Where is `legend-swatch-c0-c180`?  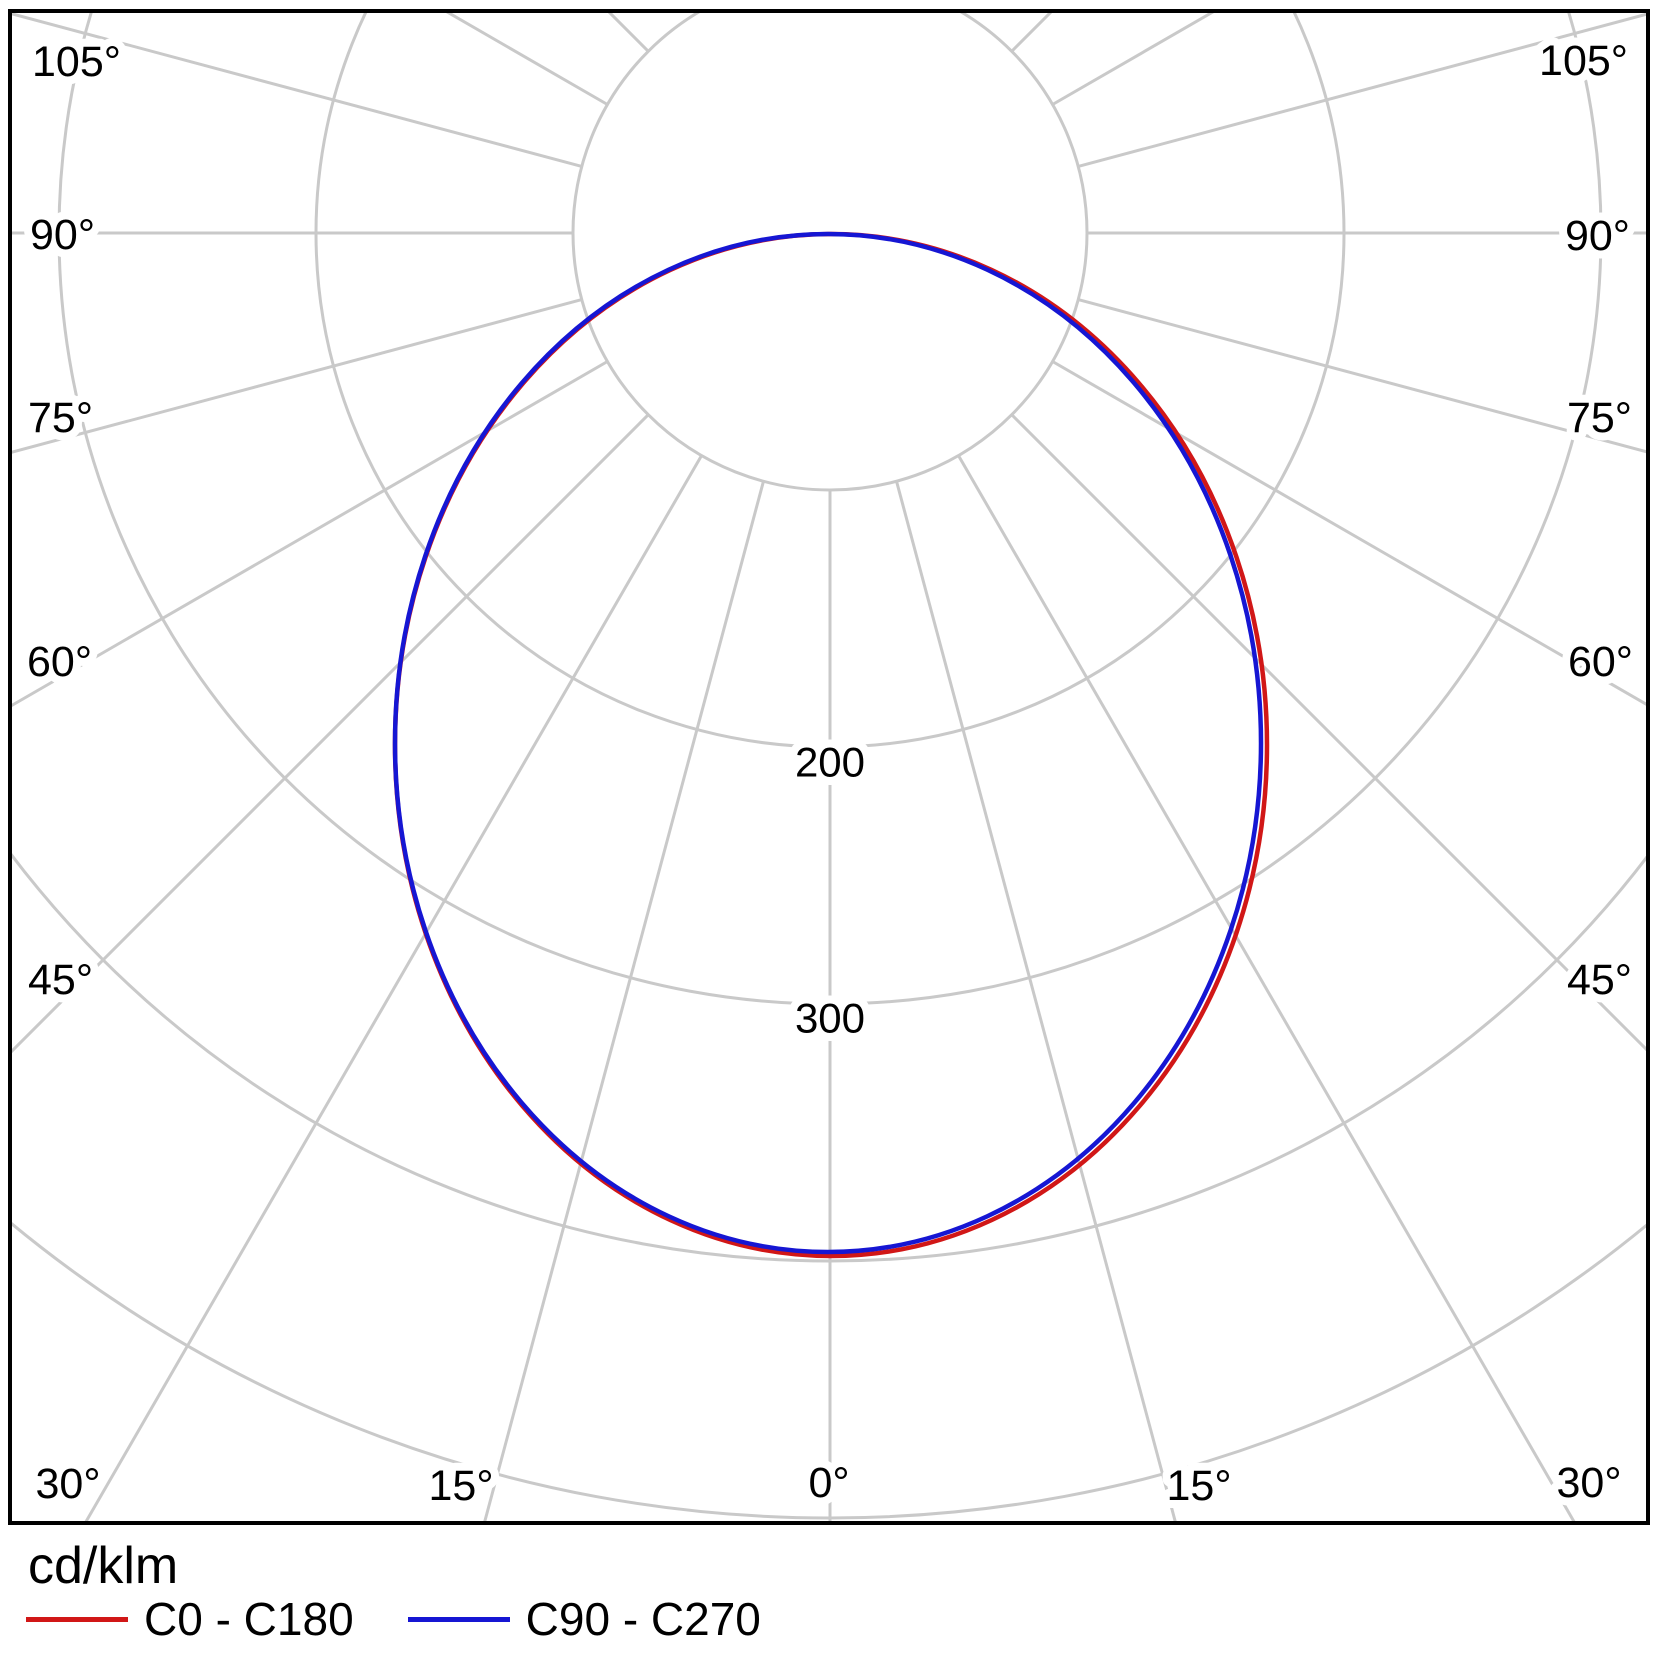 legend-swatch-c0-c180 is located at coordinates (77, 1619).